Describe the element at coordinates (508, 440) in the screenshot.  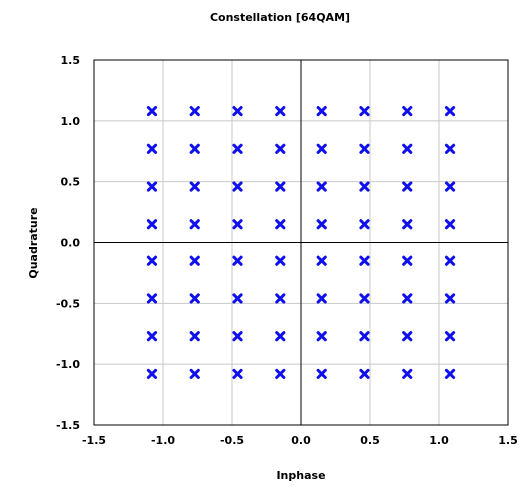
I see `x-tick-label: 1.5` at that location.